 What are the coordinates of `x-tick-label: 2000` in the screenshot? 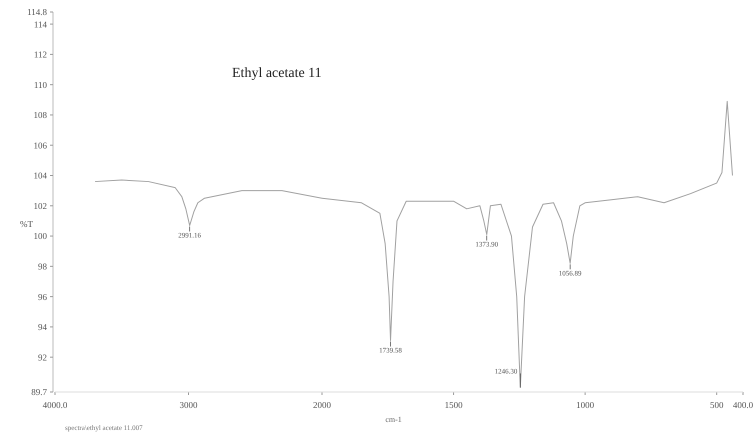 It's located at (322, 405).